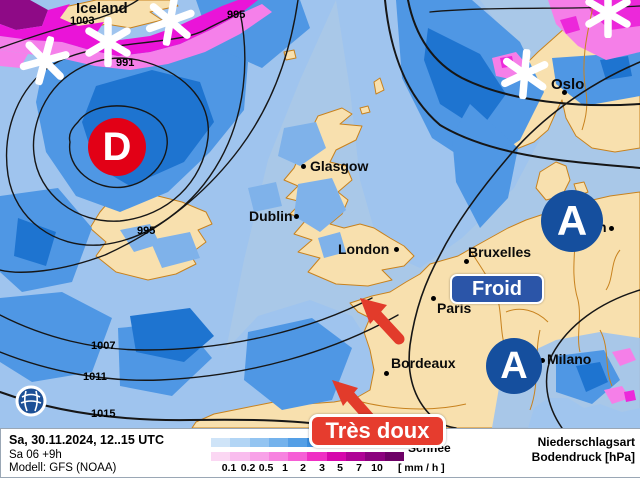  I want to click on legend-unit: [ mm / h ], so click(421, 468).